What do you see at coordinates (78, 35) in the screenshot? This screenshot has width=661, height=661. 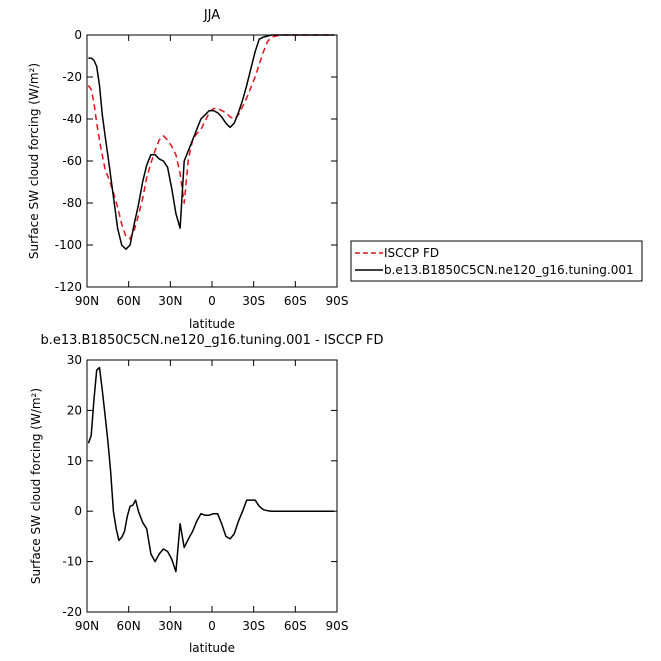 I see `top-y-tick-label: 0` at bounding box center [78, 35].